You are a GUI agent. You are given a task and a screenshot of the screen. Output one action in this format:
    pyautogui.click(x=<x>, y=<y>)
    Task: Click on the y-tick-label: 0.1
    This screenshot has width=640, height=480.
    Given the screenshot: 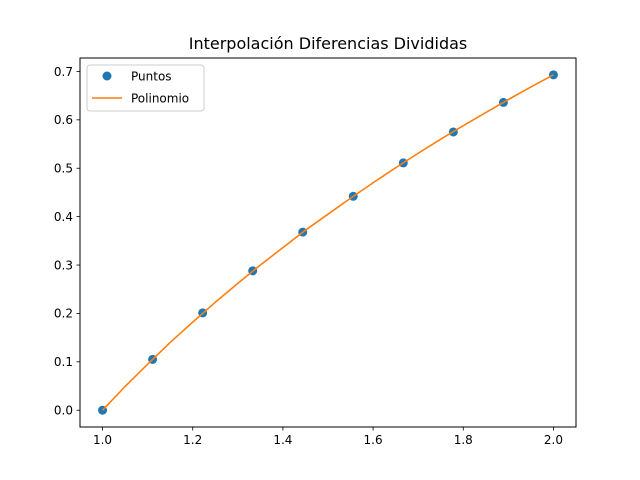 What is the action you would take?
    pyautogui.click(x=63, y=362)
    